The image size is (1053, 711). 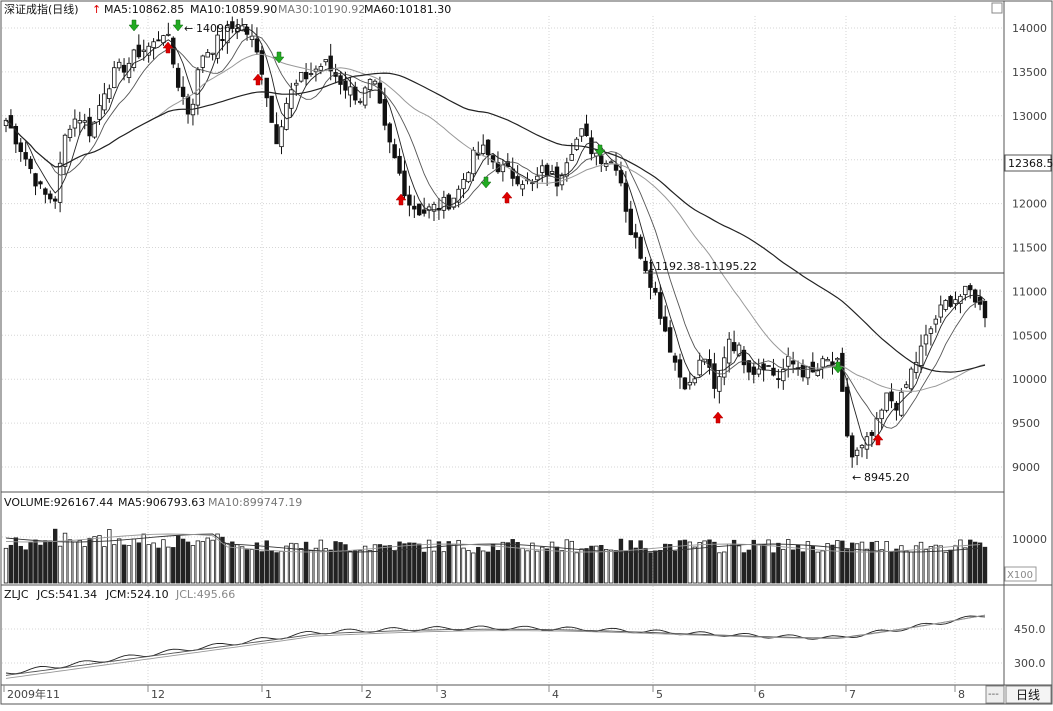 What do you see at coordinates (1030, 663) in the screenshot?
I see `zljc-tick-300: 300.0` at bounding box center [1030, 663].